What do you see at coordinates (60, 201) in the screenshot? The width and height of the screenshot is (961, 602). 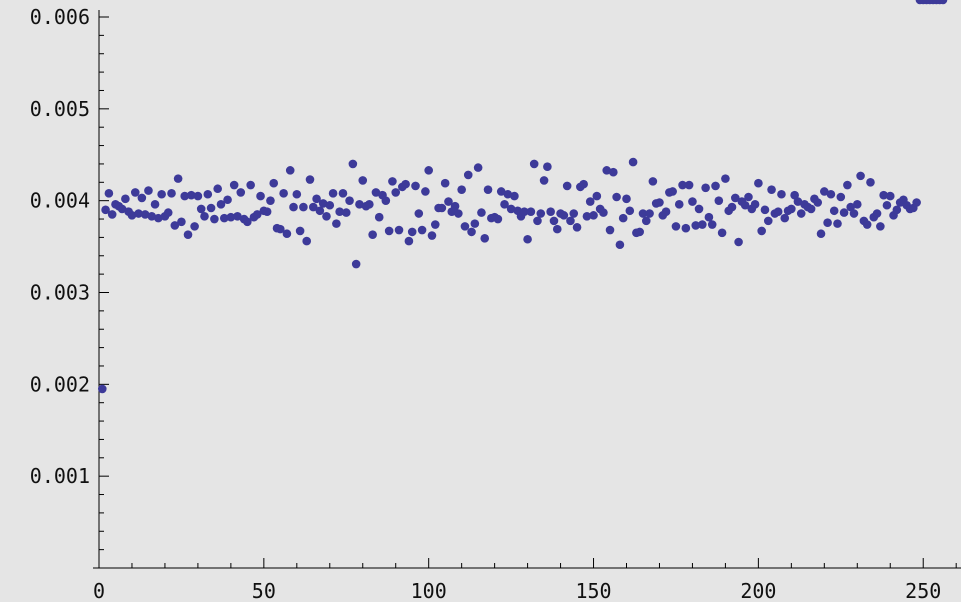 I see `y-tick-label: 0.004` at bounding box center [60, 201].